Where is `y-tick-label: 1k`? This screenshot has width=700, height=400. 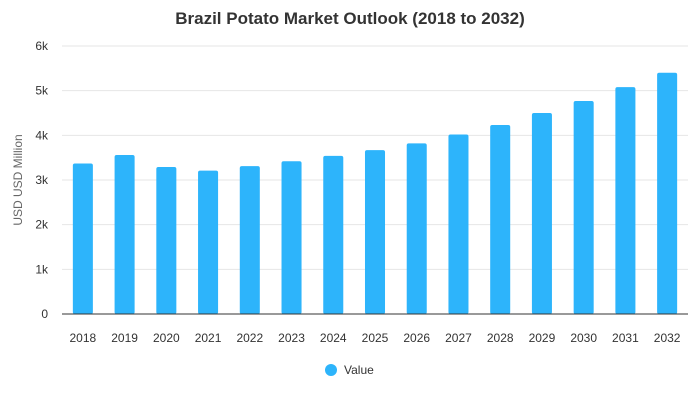
y-tick-label: 1k is located at coordinates (42, 269).